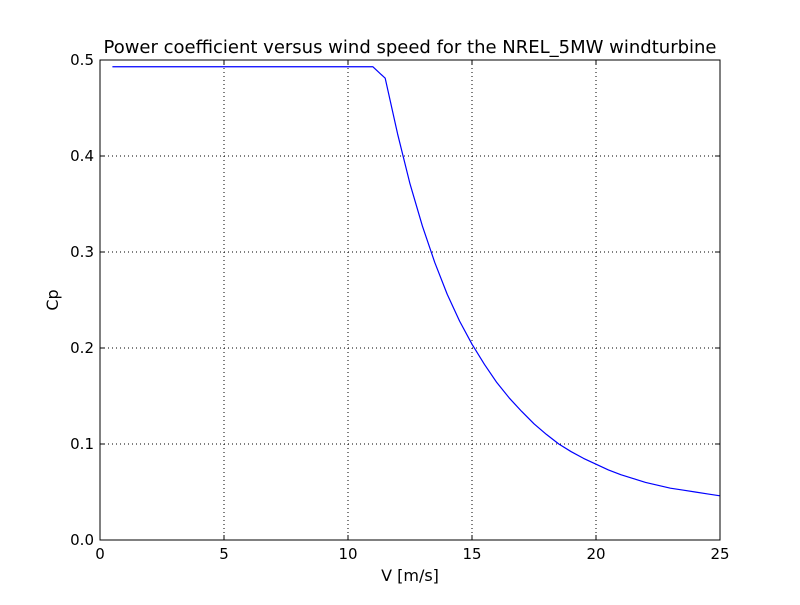 This screenshot has height=605, width=800. What do you see at coordinates (52, 299) in the screenshot?
I see `y-axis-label: Cp` at bounding box center [52, 299].